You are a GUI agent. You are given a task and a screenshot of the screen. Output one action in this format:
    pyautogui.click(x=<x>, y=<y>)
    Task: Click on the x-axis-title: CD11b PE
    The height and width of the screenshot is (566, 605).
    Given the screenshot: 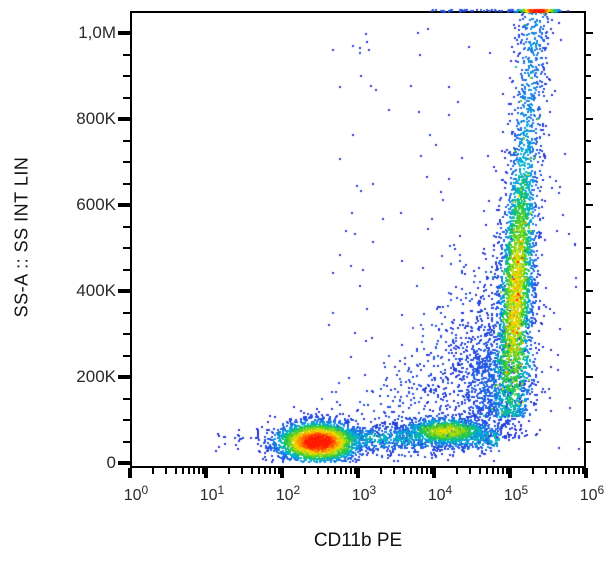 What is the action you would take?
    pyautogui.click(x=358, y=540)
    